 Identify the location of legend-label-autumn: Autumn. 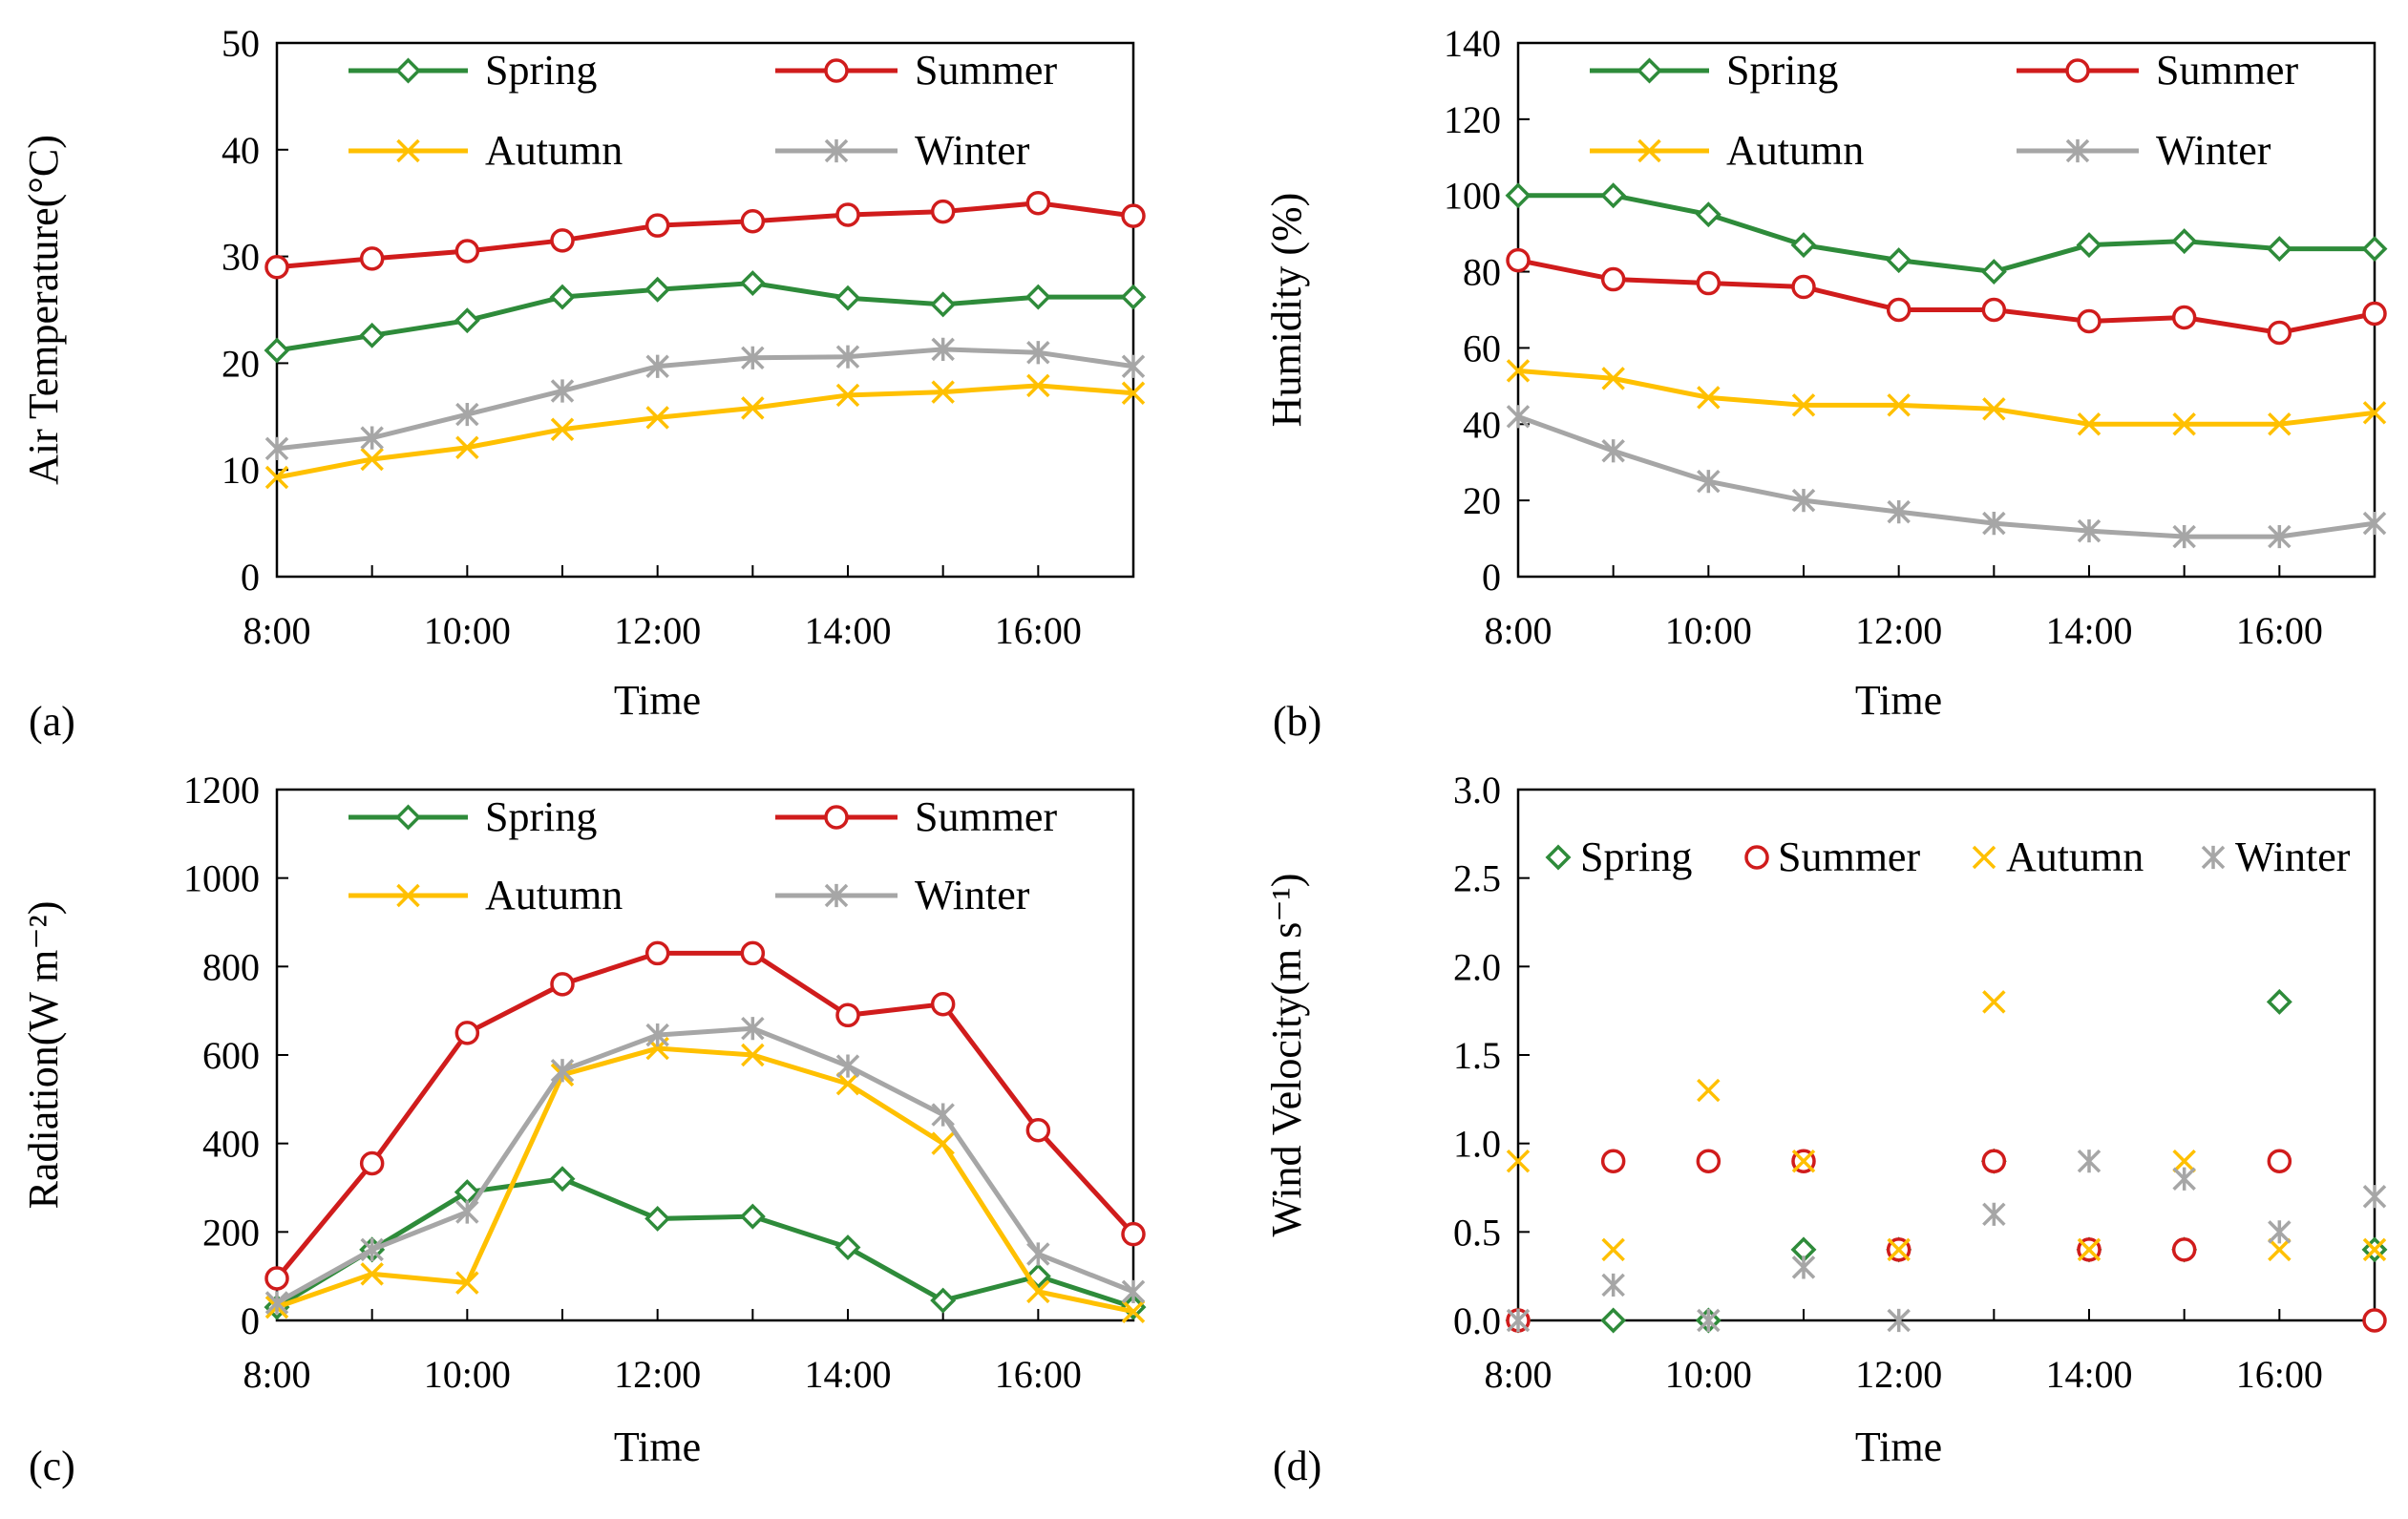
(2075, 856).